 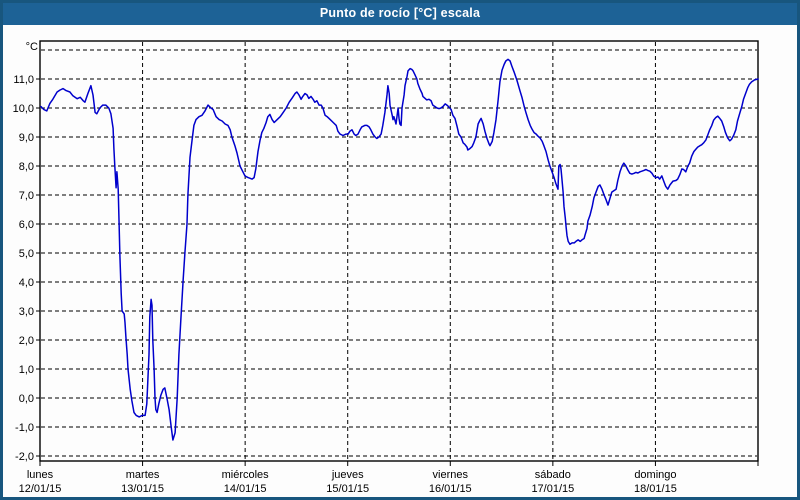 I want to click on day-date-label: 16/01/15, so click(x=450, y=489).